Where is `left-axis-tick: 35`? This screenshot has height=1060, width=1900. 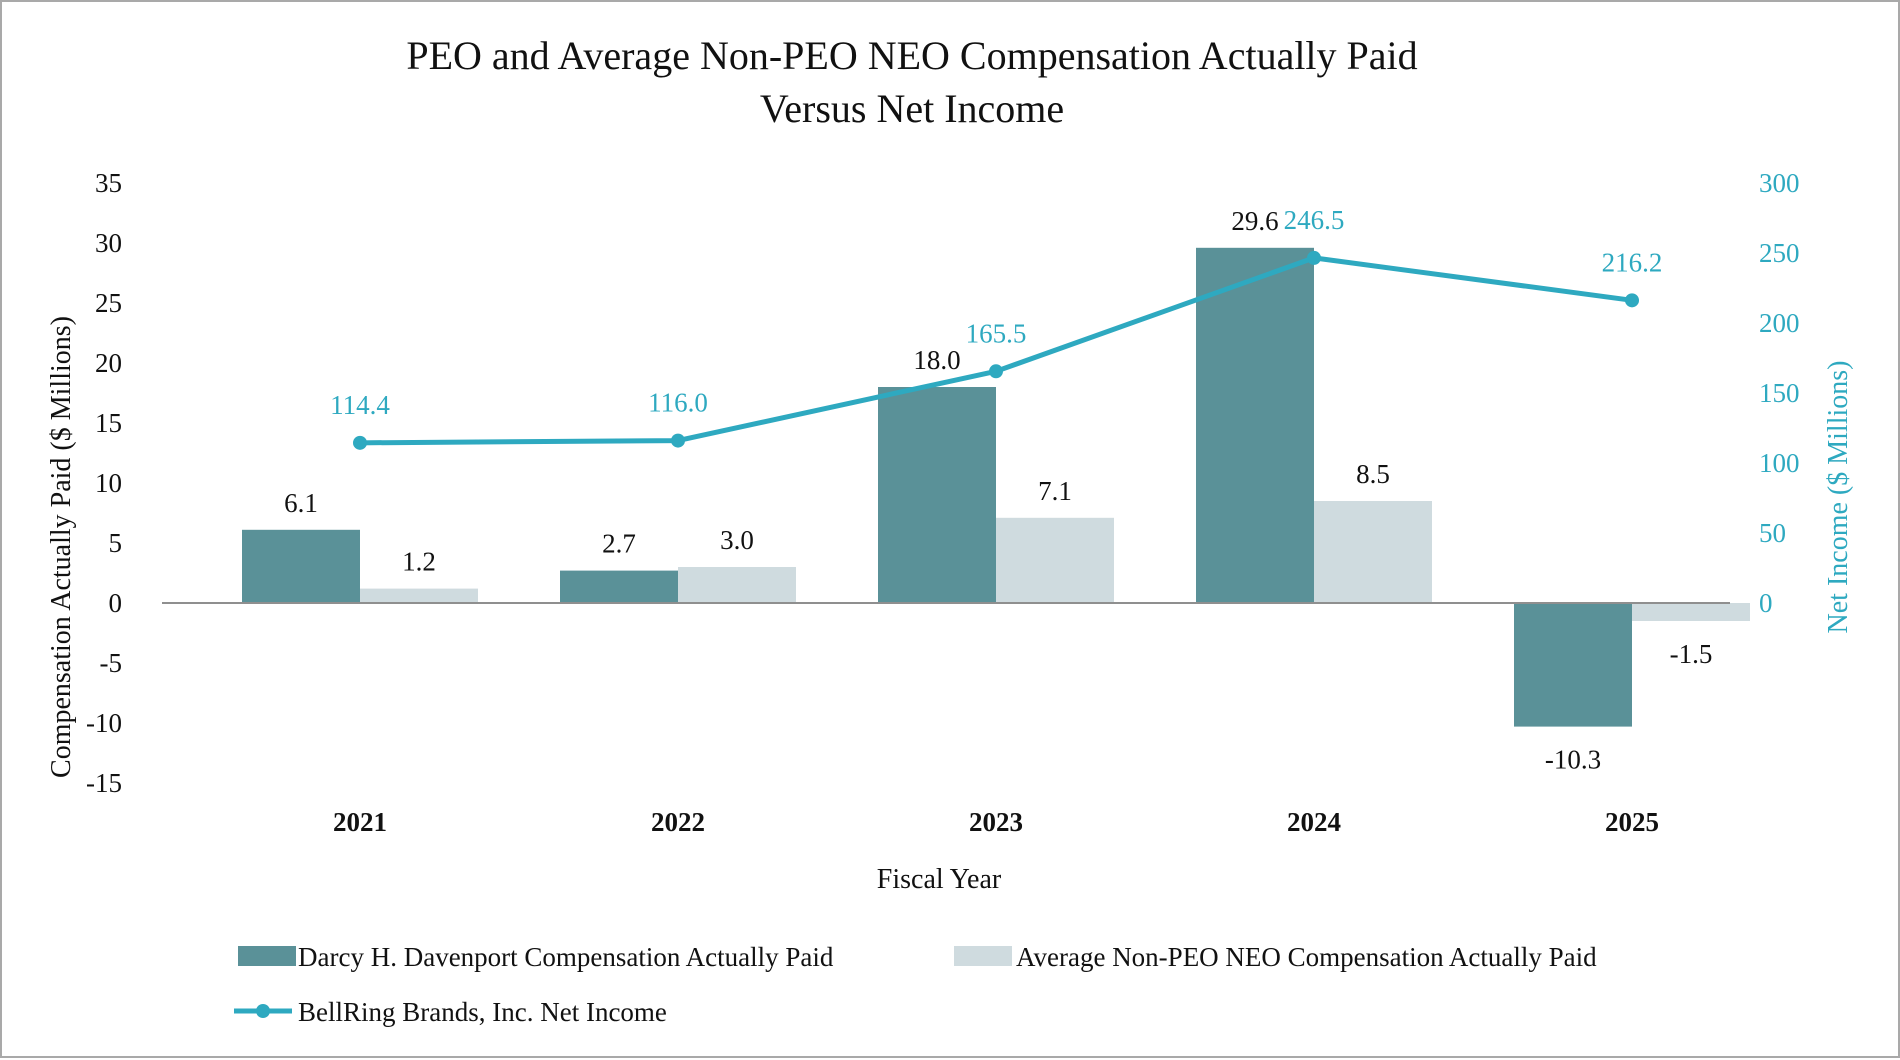 left-axis-tick: 35 is located at coordinates (108, 183).